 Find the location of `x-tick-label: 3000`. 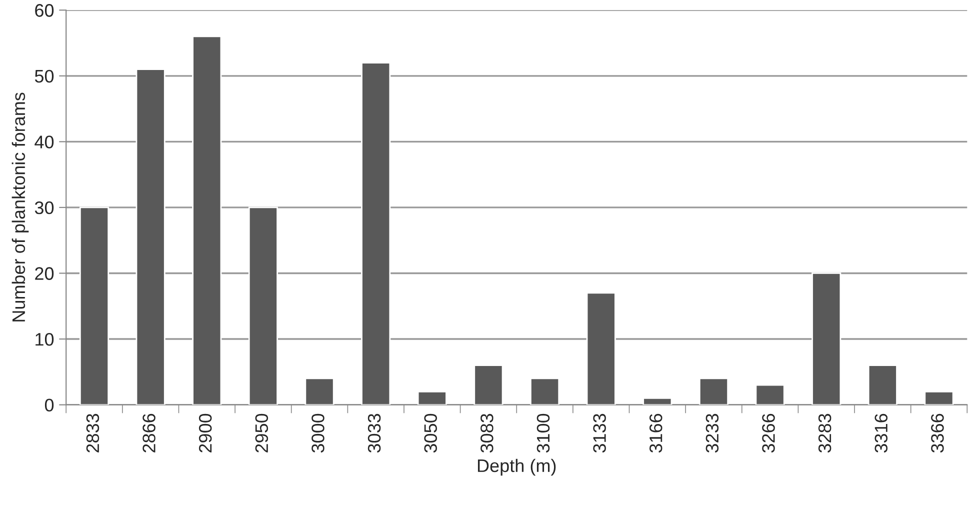

x-tick-label: 3000 is located at coordinates (318, 433).